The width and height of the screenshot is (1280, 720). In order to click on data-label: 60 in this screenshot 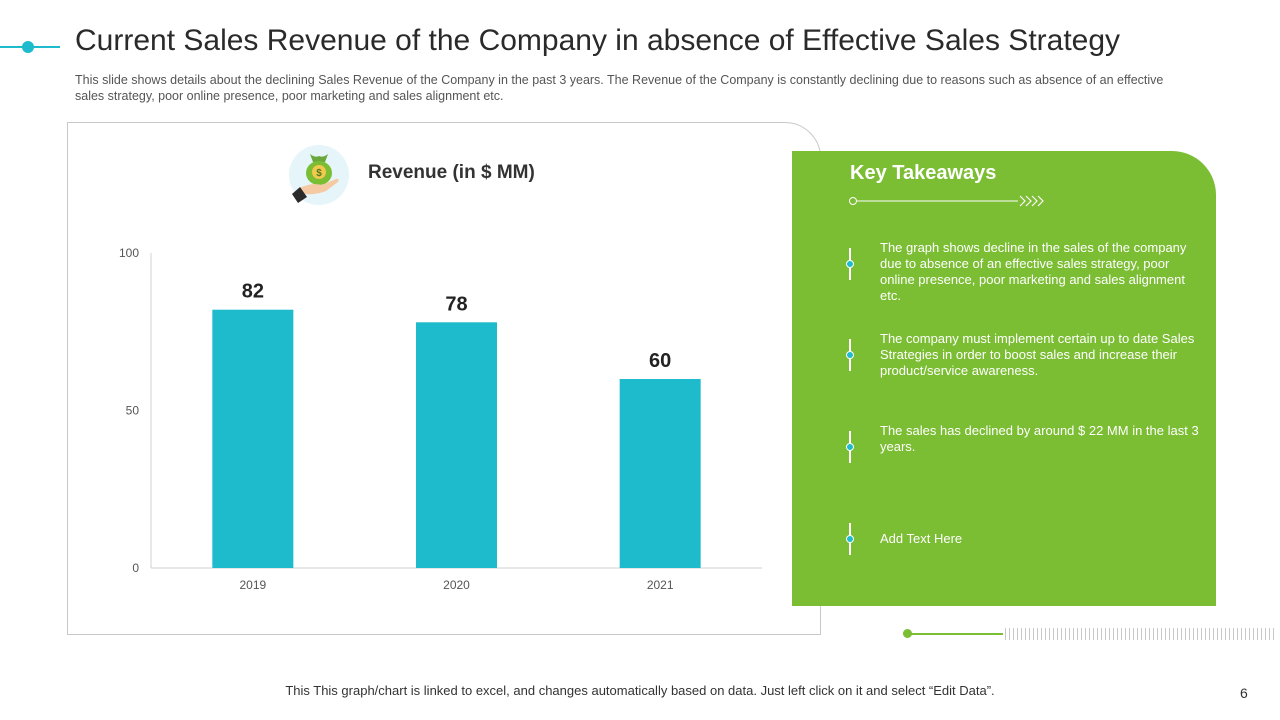, I will do `click(660, 361)`.